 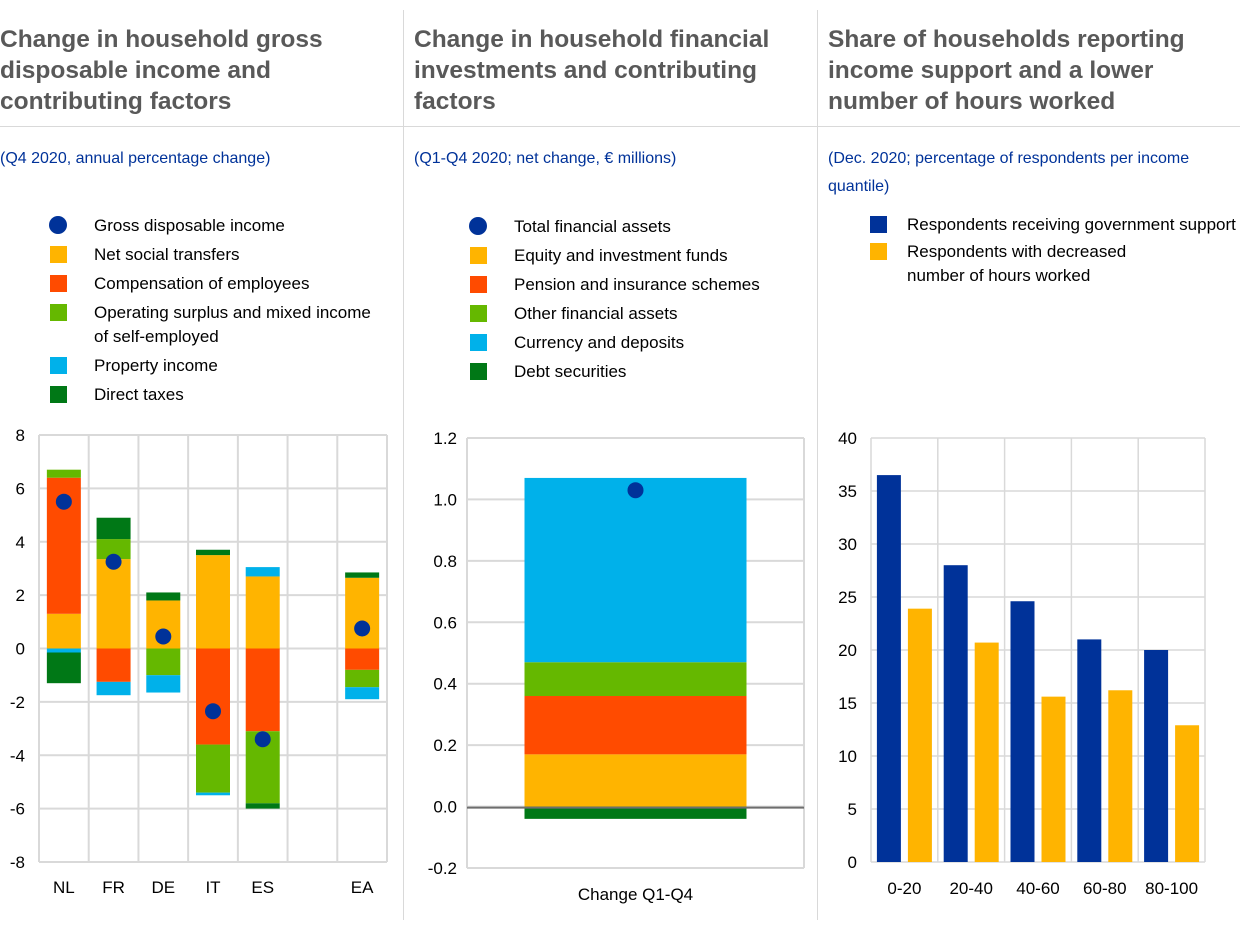 What do you see at coordinates (64, 887) in the screenshot?
I see `x-tick-label: NL` at bounding box center [64, 887].